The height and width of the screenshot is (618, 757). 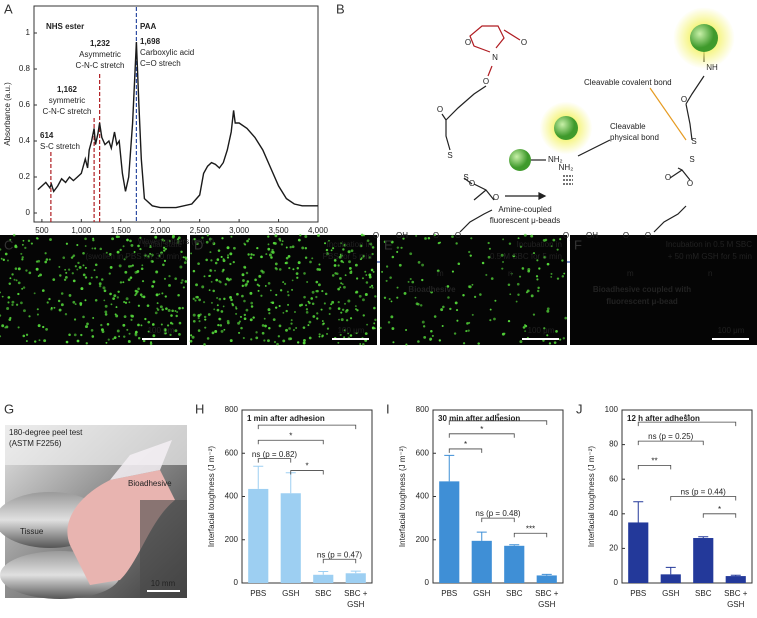 What do you see at coordinates (465, 177) in the screenshot?
I see `atom-label: S` at bounding box center [465, 177].